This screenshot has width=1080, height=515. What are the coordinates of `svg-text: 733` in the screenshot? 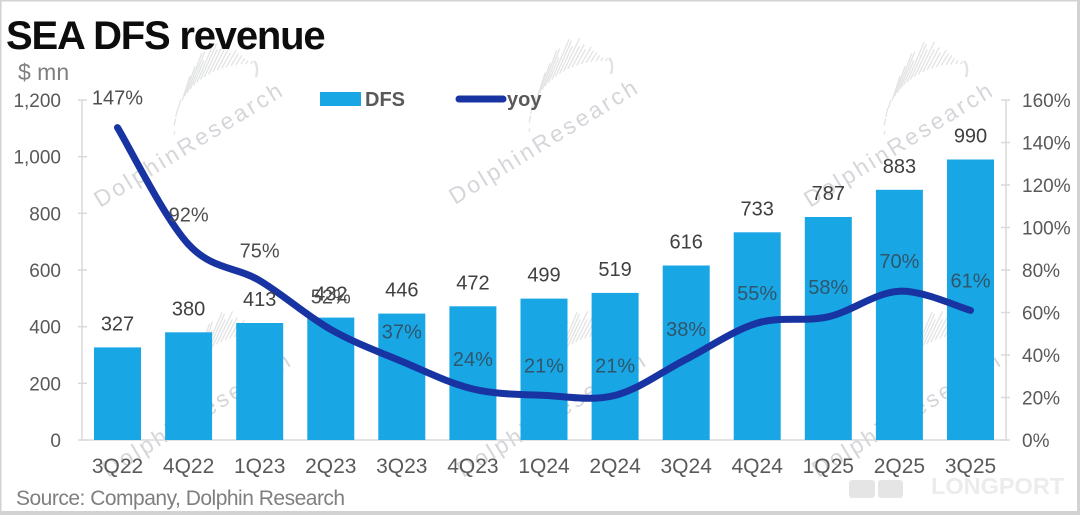 It's located at (757, 209).